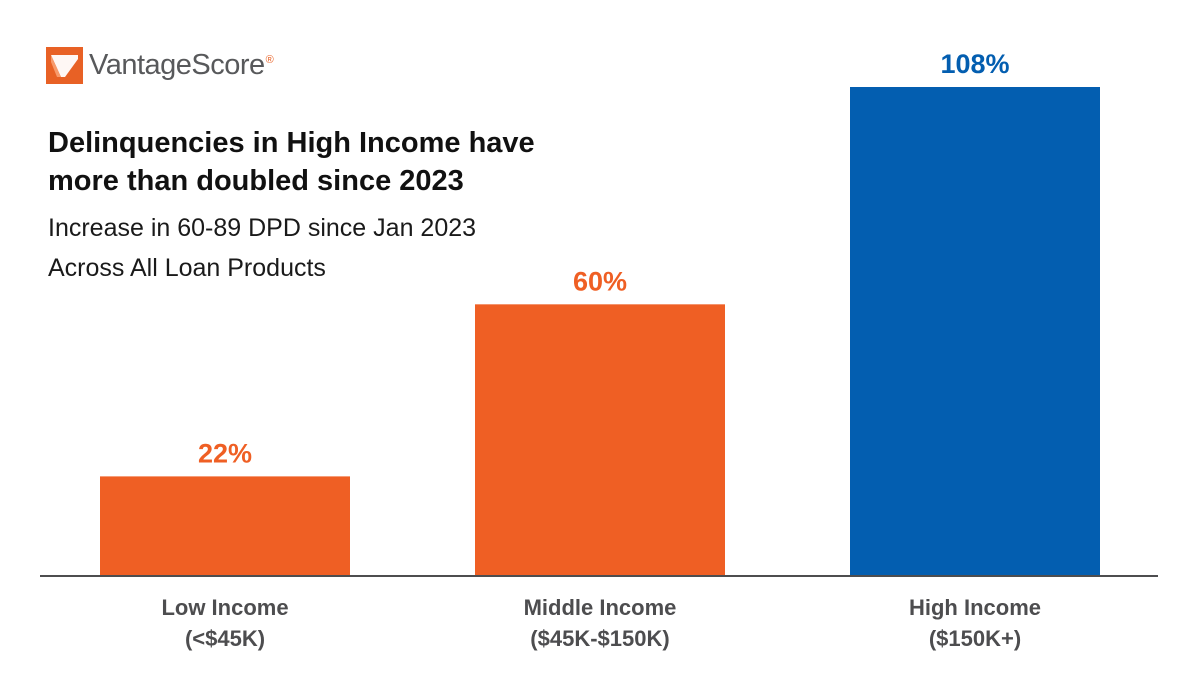 The width and height of the screenshot is (1200, 675). I want to click on logo-wordmark: VantageScore®, so click(181, 64).